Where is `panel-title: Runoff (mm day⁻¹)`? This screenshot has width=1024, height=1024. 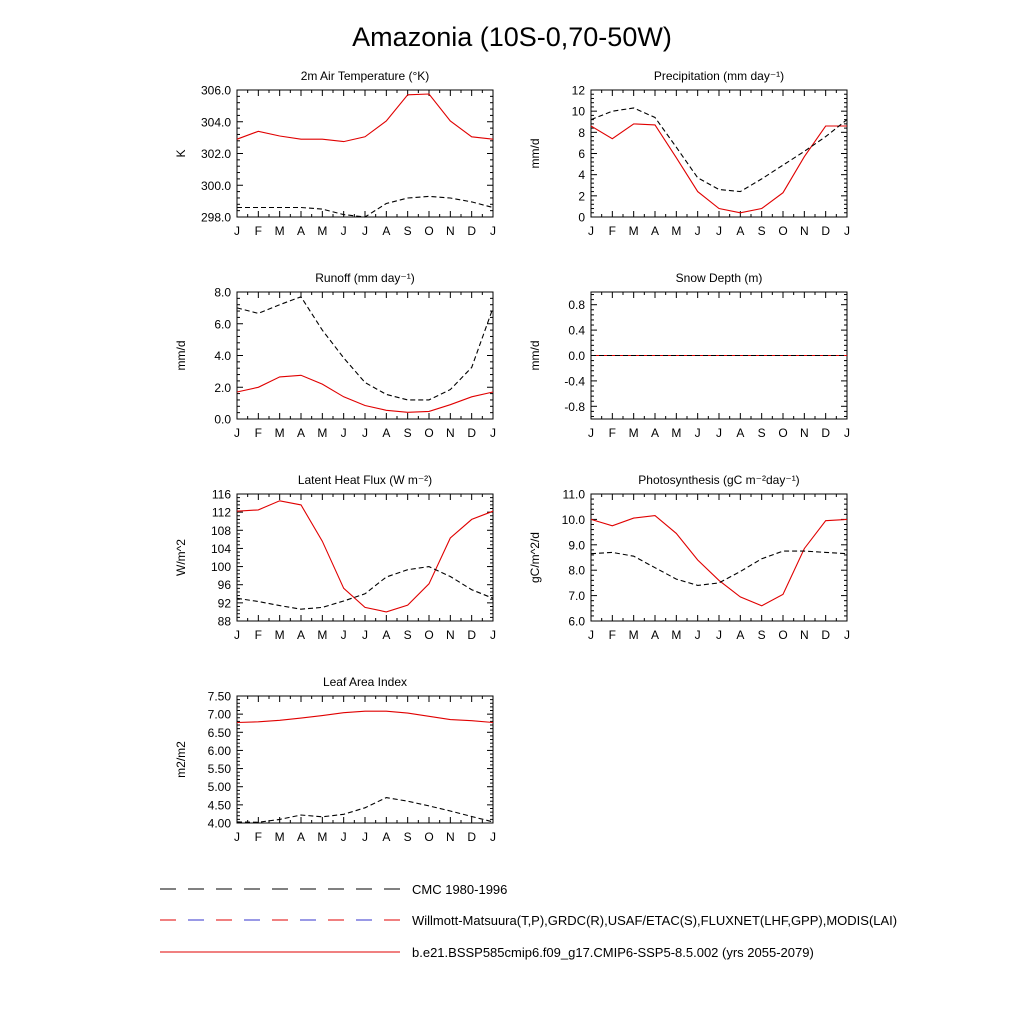
panel-title: Runoff (mm day⁻¹) is located at coordinates (364, 278).